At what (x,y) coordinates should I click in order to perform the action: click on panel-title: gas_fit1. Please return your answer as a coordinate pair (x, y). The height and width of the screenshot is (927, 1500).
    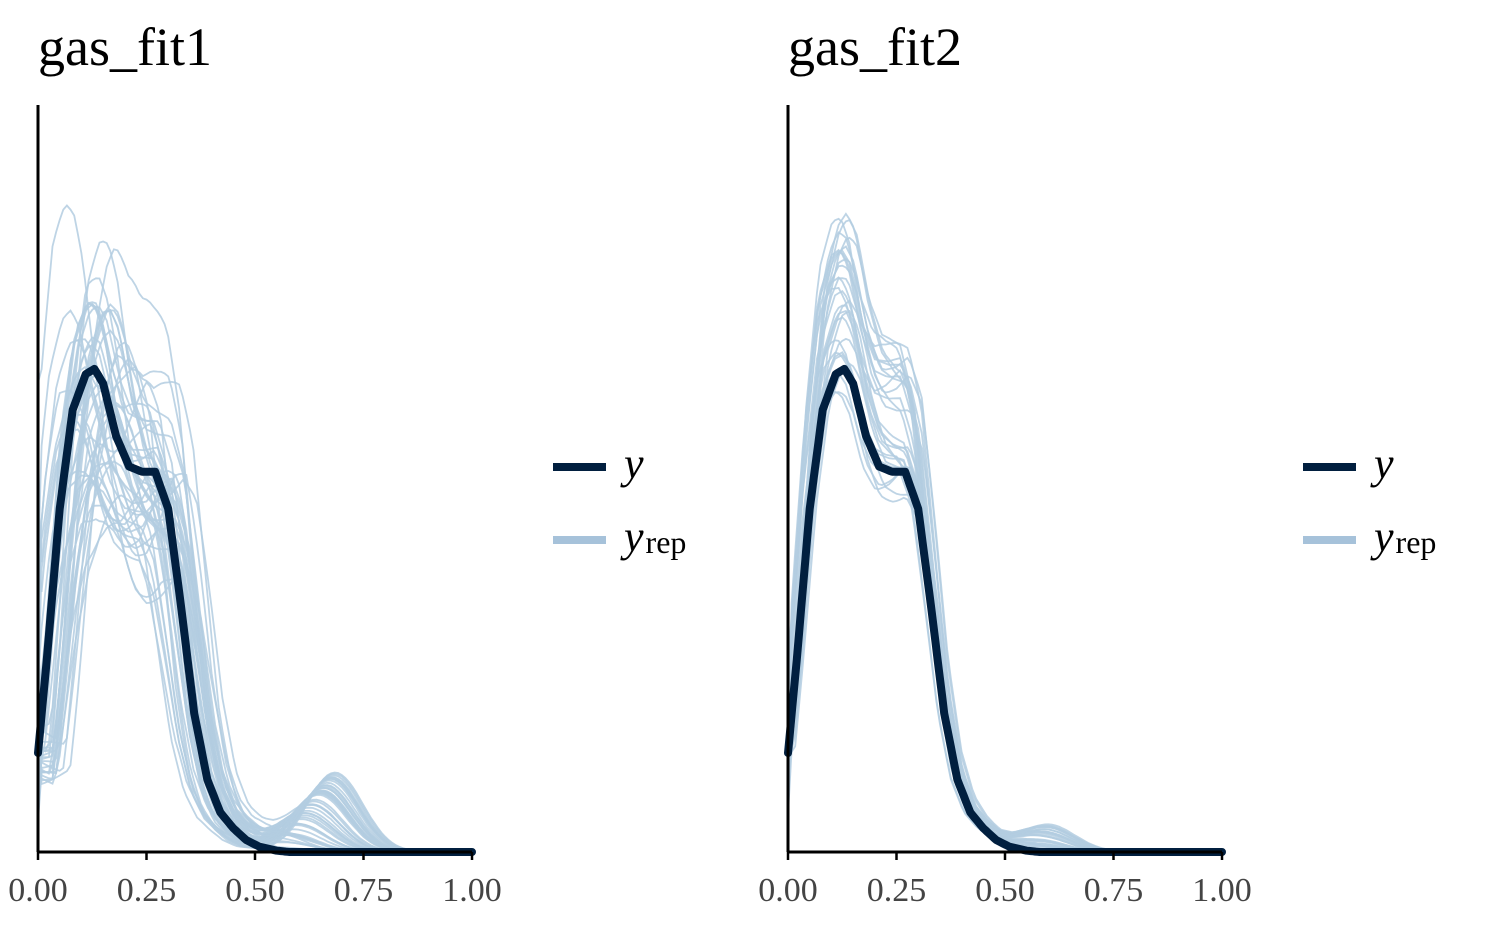
    Looking at the image, I should click on (125, 47).